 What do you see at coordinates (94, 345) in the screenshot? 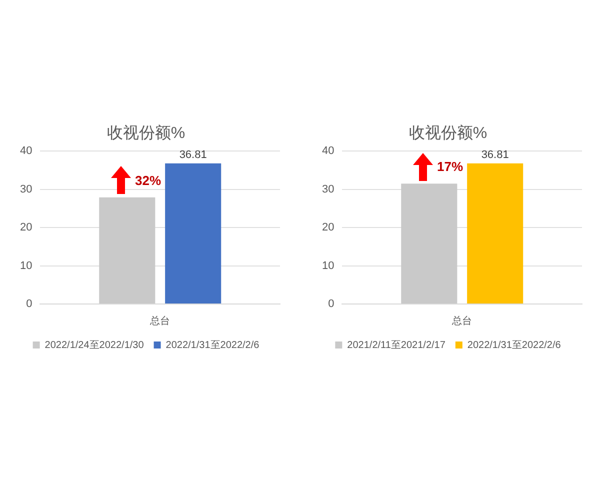
I see `legend-label: 2022/1/24至2022/1/30` at bounding box center [94, 345].